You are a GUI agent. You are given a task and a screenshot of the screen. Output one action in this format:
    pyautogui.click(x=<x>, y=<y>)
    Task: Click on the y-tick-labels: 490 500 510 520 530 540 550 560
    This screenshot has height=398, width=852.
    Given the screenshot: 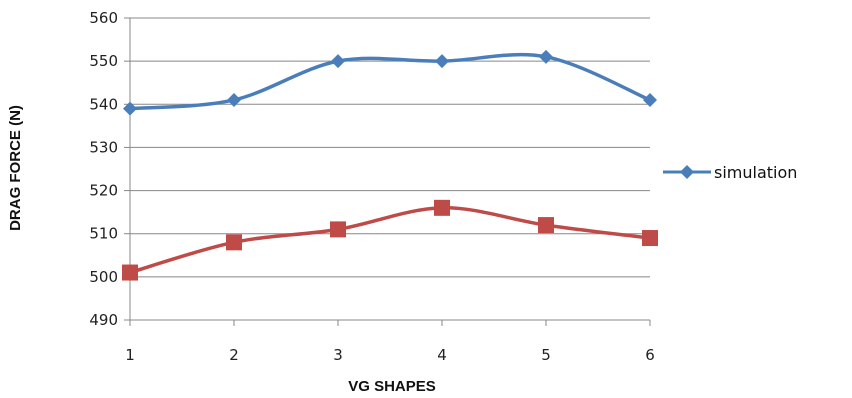 What is the action you would take?
    pyautogui.click(x=103, y=169)
    